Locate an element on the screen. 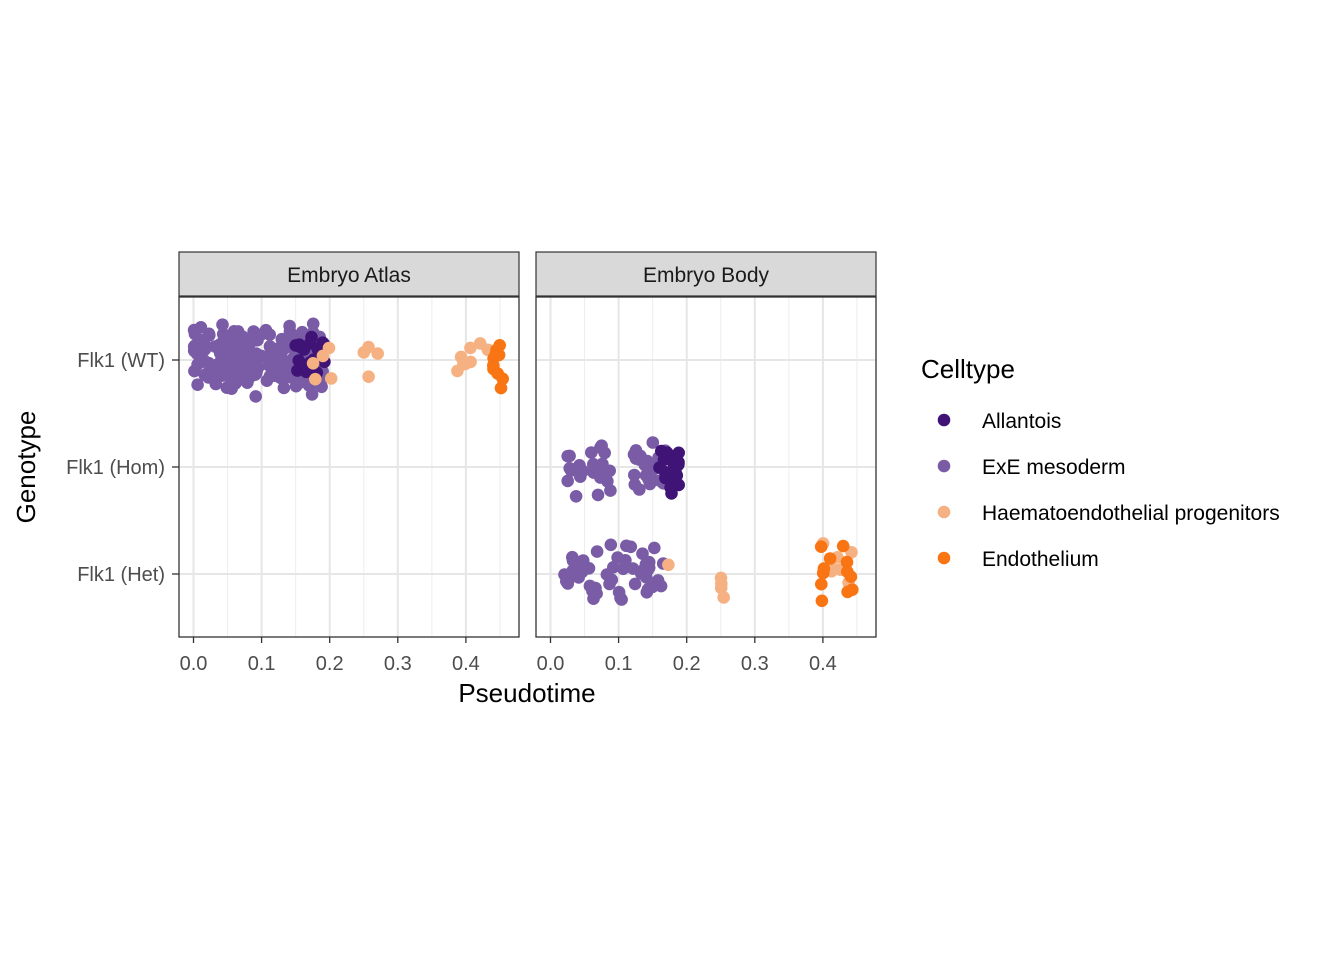  facet-panel: Embryo Body is located at coordinates (706, 444).